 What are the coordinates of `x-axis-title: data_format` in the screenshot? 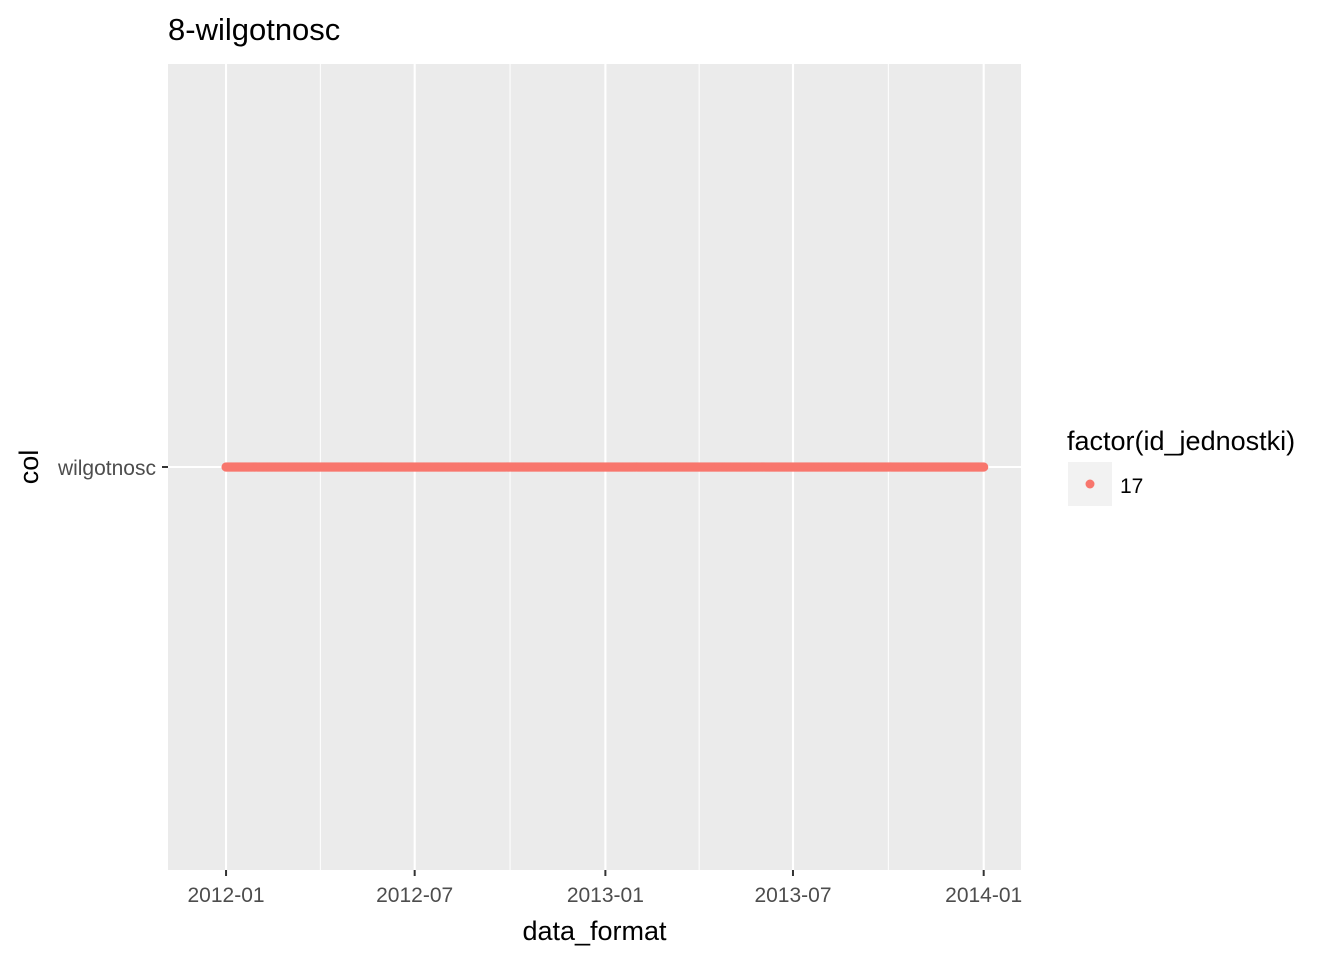 It's located at (594, 931).